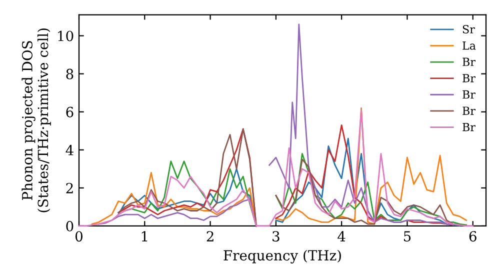 The height and width of the screenshot is (280, 500). What do you see at coordinates (78, 236) in the screenshot?
I see `x-tick-label: 0` at bounding box center [78, 236].